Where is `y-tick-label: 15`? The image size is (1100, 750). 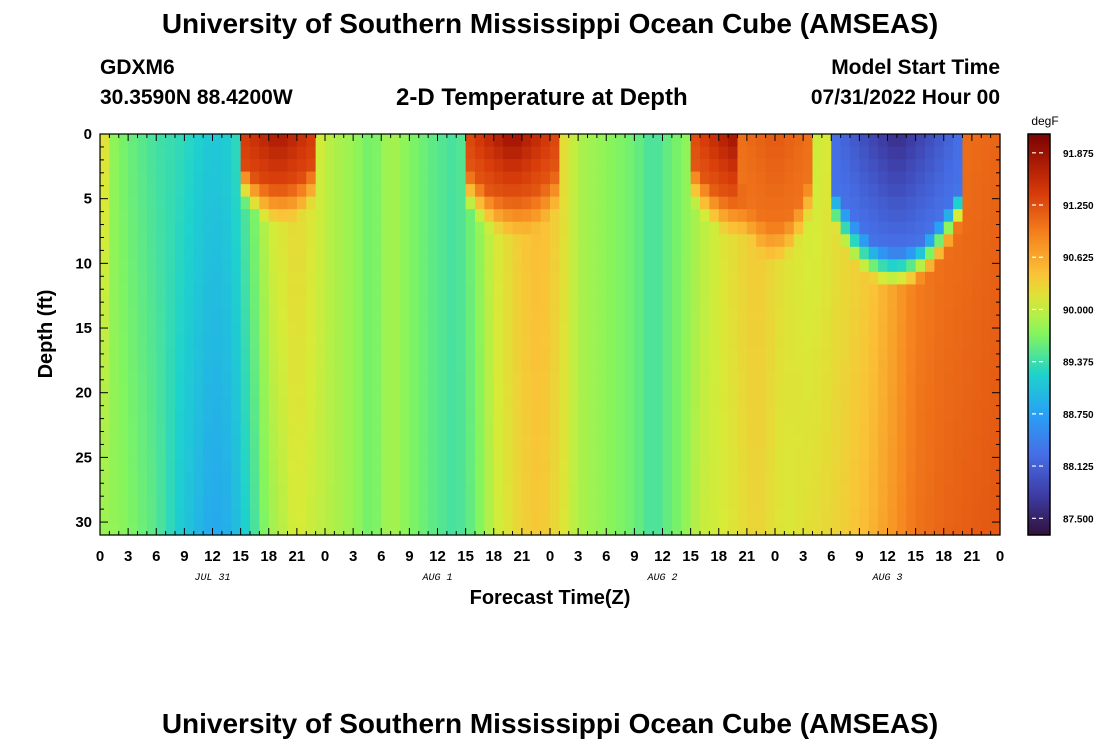
y-tick-label: 15 is located at coordinates (83, 328).